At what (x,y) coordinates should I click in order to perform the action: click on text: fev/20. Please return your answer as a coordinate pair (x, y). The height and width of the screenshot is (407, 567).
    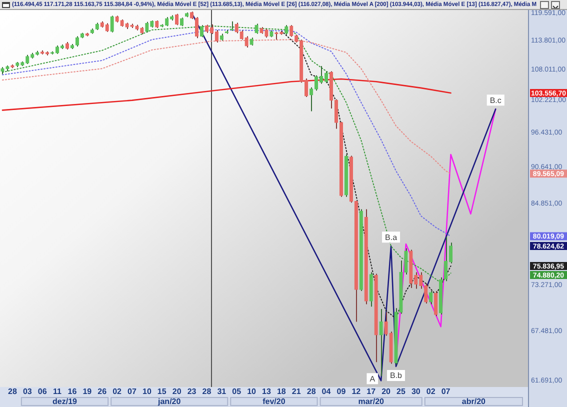
    Looking at the image, I should click on (274, 401).